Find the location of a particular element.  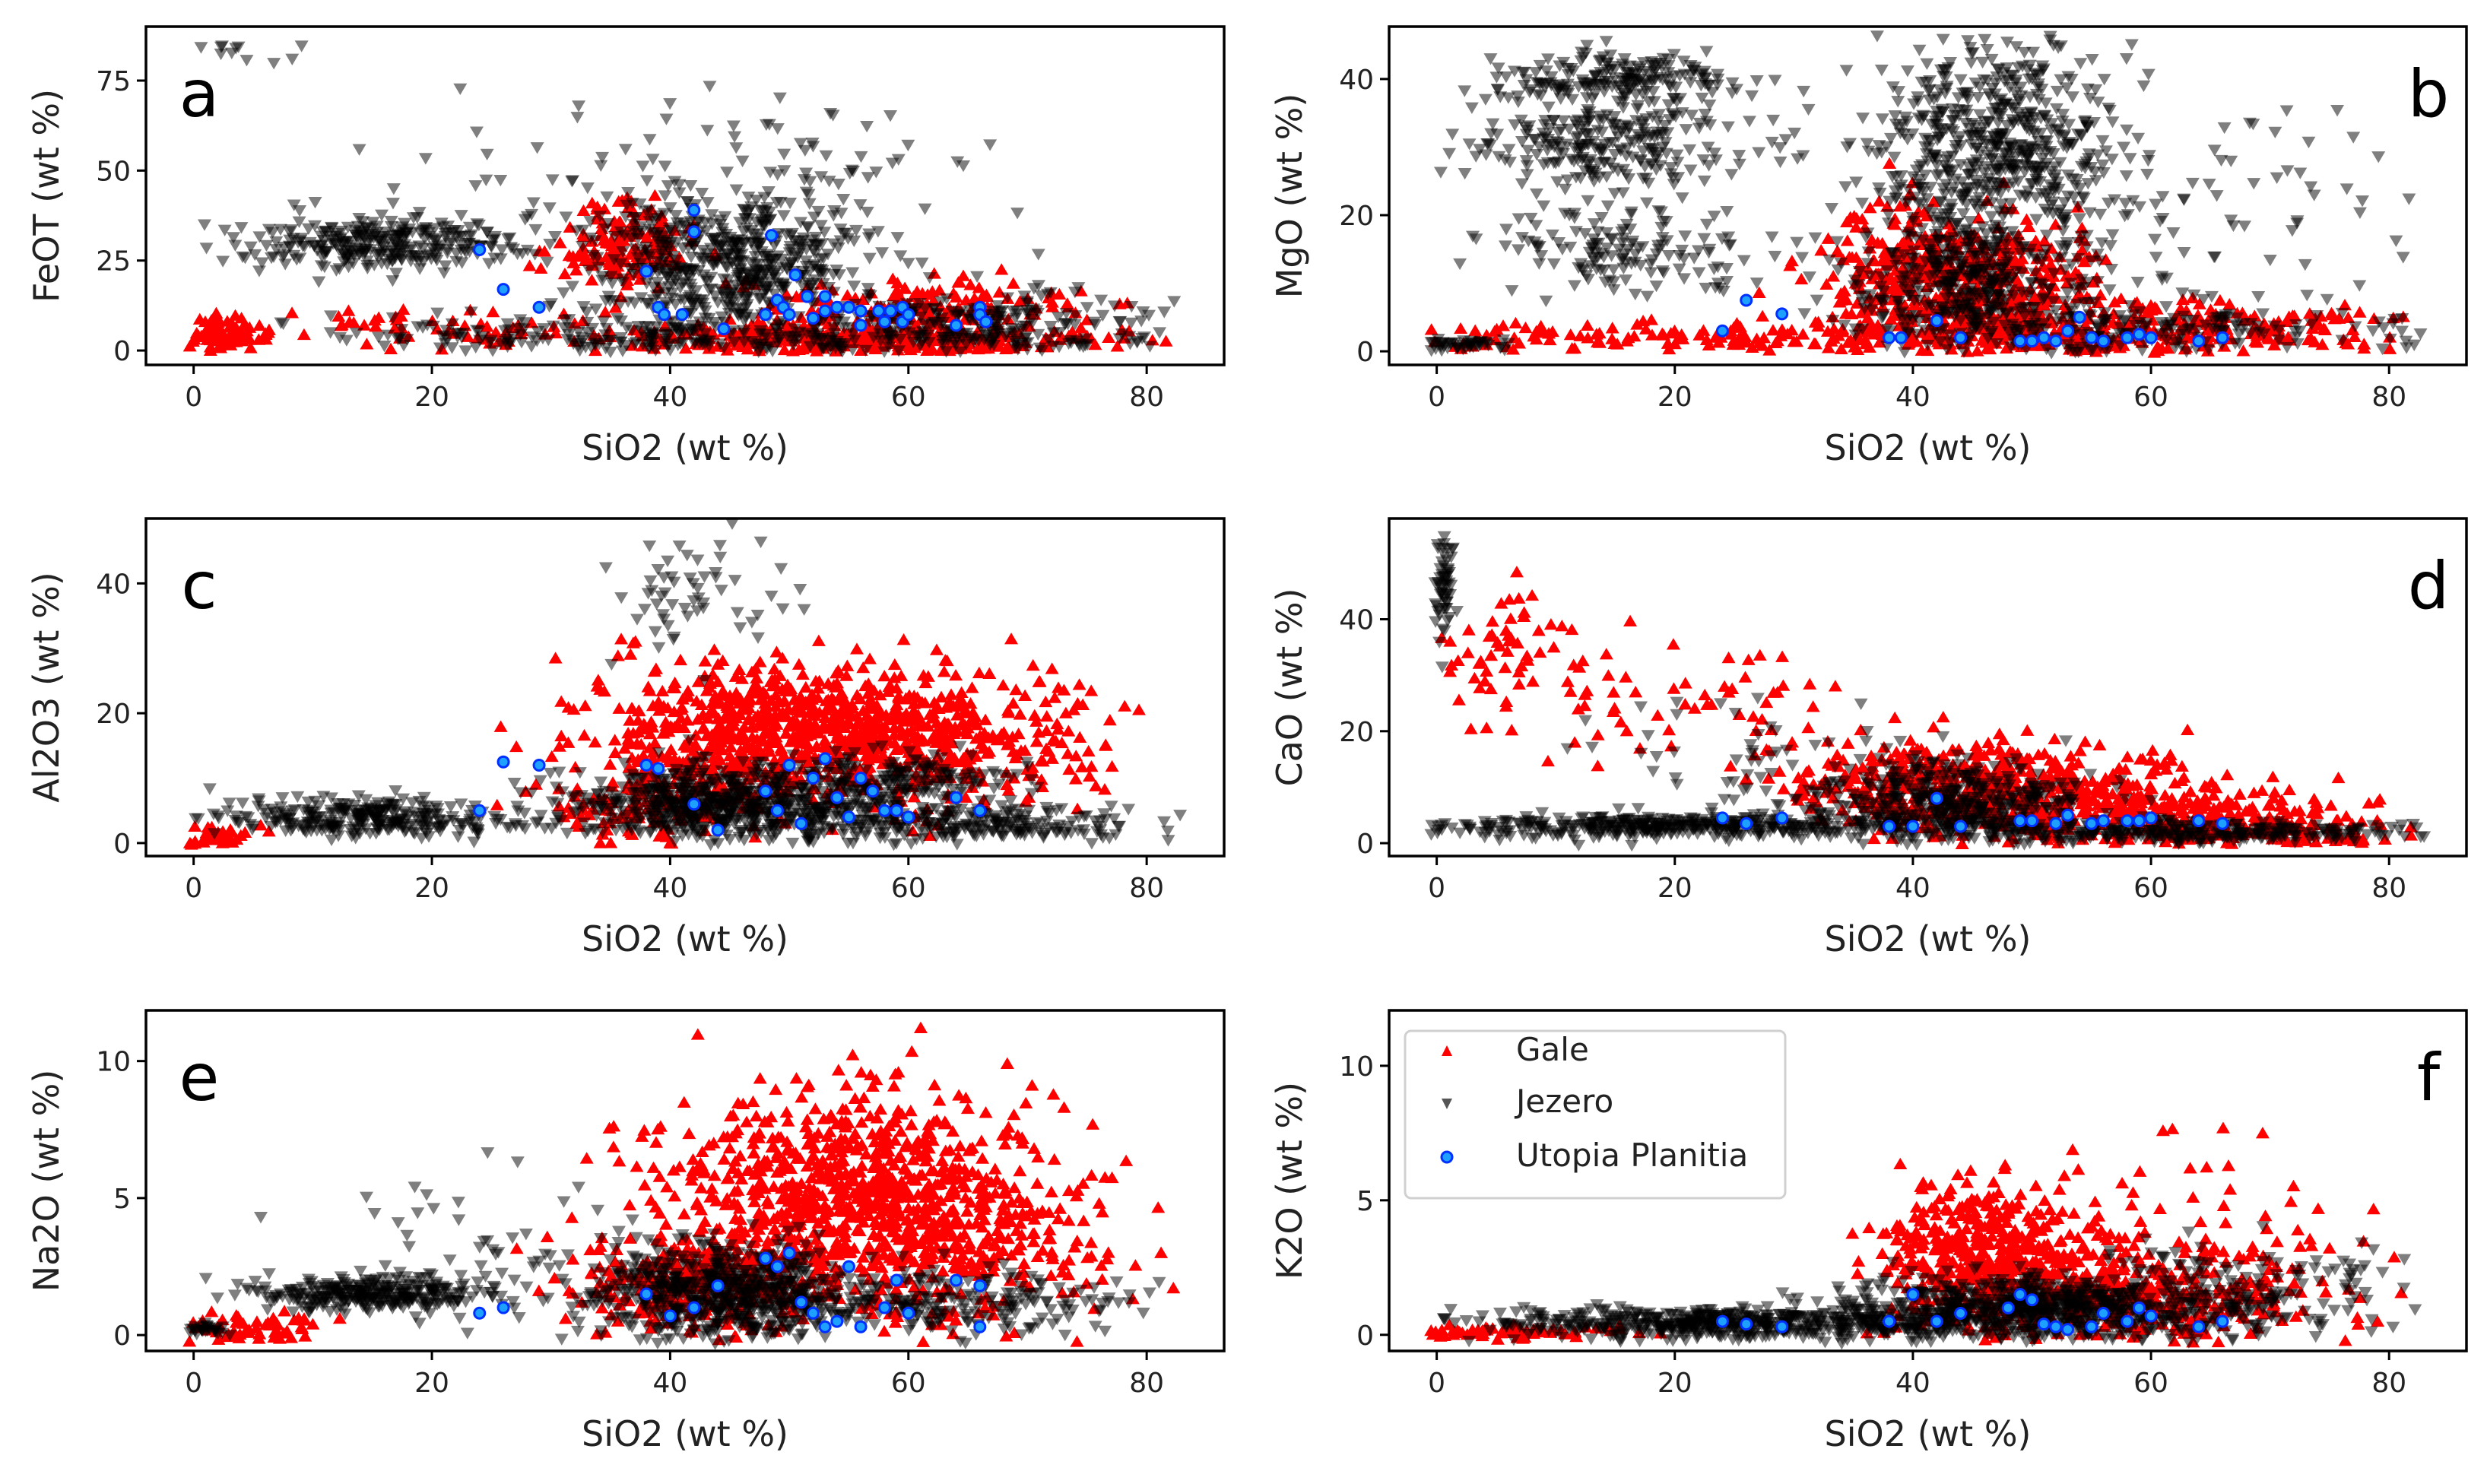

axes-frame is located at coordinates (685, 195).